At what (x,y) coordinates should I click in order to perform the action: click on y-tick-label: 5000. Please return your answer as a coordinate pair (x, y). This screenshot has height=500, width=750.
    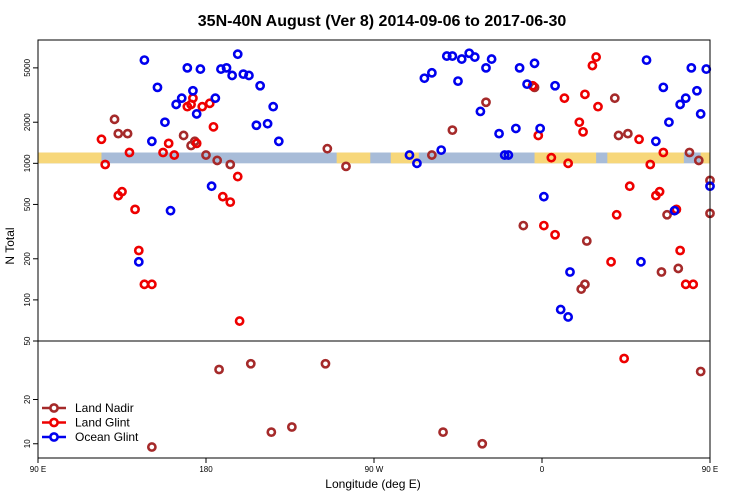
    Looking at the image, I should click on (27, 67).